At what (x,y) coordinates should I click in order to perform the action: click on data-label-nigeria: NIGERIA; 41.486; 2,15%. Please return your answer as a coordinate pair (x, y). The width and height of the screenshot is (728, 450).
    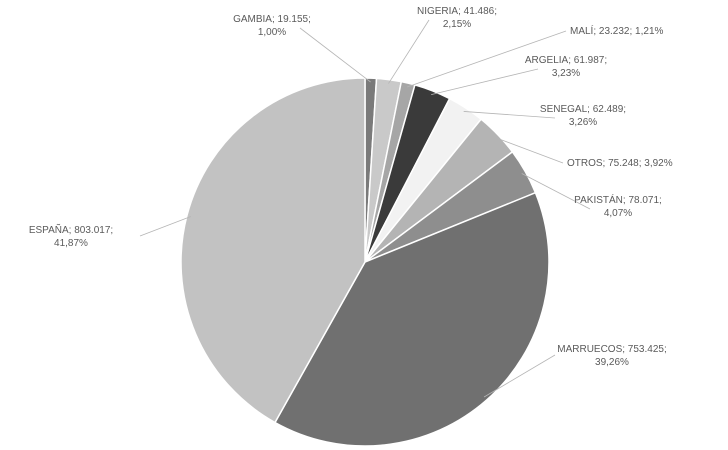
    Looking at the image, I should click on (457, 18).